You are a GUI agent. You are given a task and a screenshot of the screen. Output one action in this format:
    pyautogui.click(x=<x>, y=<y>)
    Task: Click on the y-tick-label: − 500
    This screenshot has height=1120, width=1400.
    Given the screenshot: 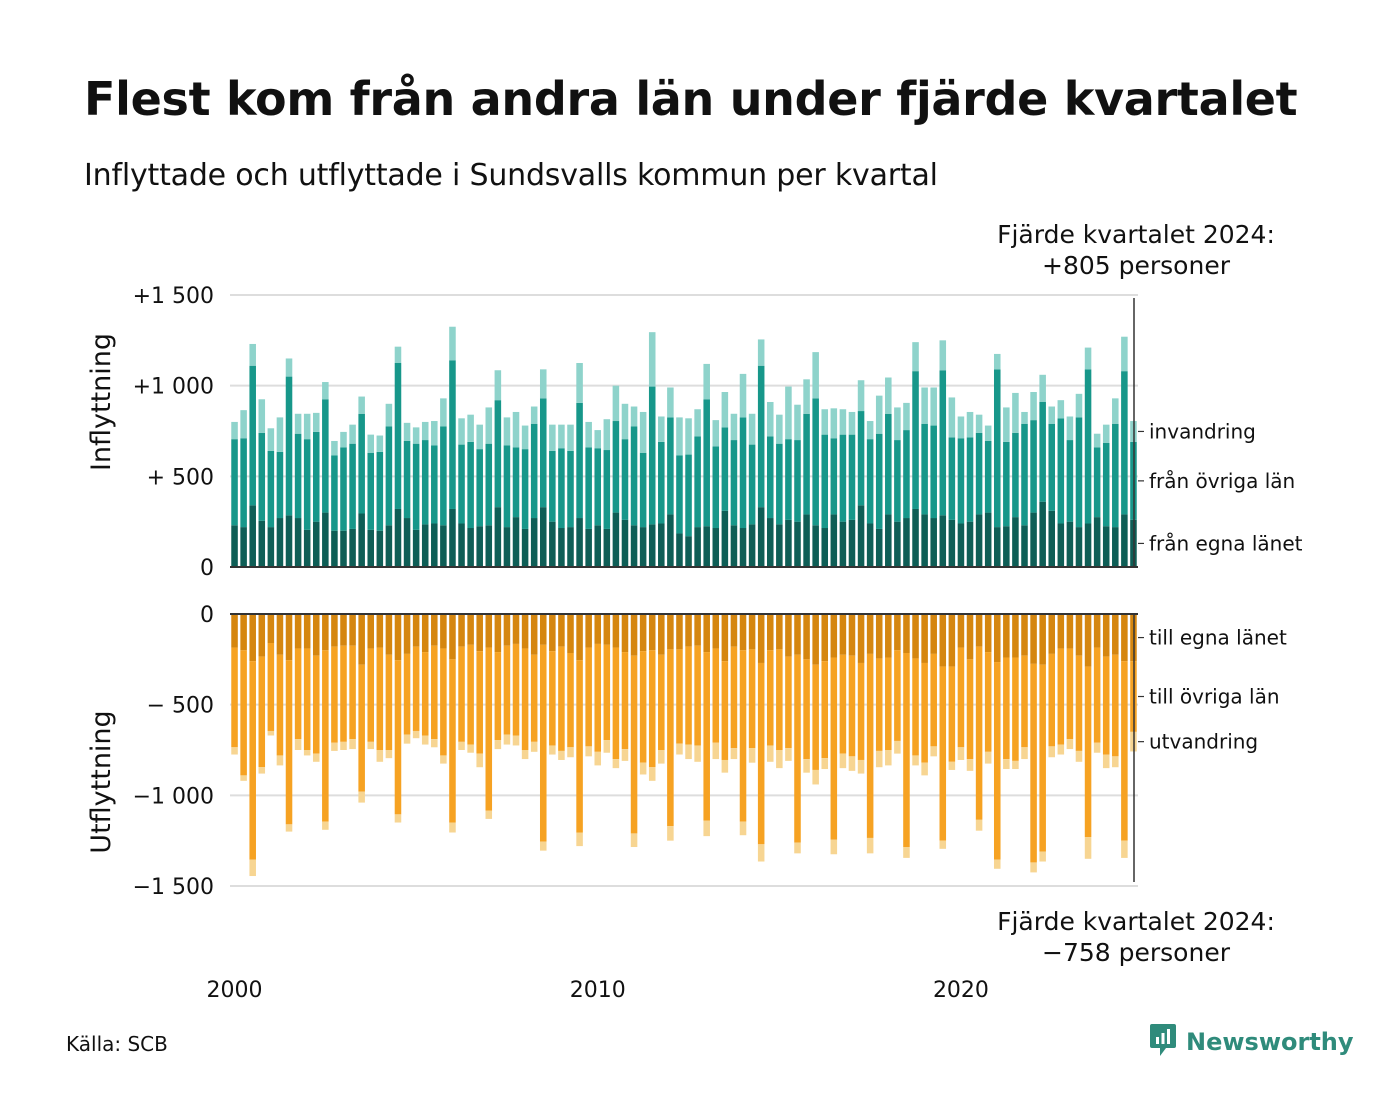 What is the action you would take?
    pyautogui.click(x=180, y=706)
    